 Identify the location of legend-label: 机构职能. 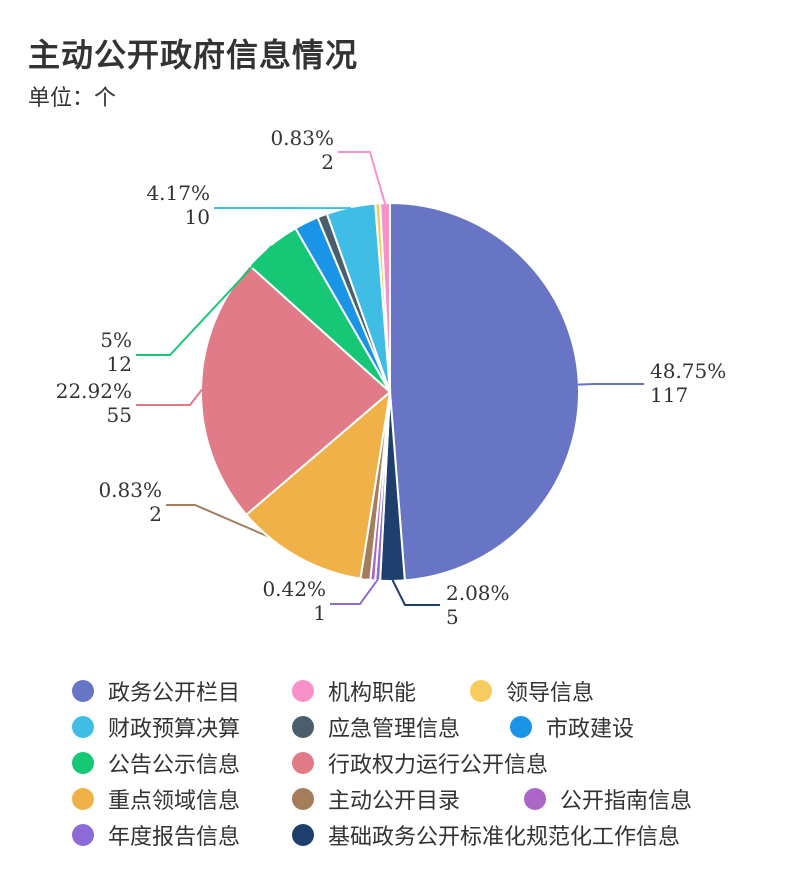
(372, 693).